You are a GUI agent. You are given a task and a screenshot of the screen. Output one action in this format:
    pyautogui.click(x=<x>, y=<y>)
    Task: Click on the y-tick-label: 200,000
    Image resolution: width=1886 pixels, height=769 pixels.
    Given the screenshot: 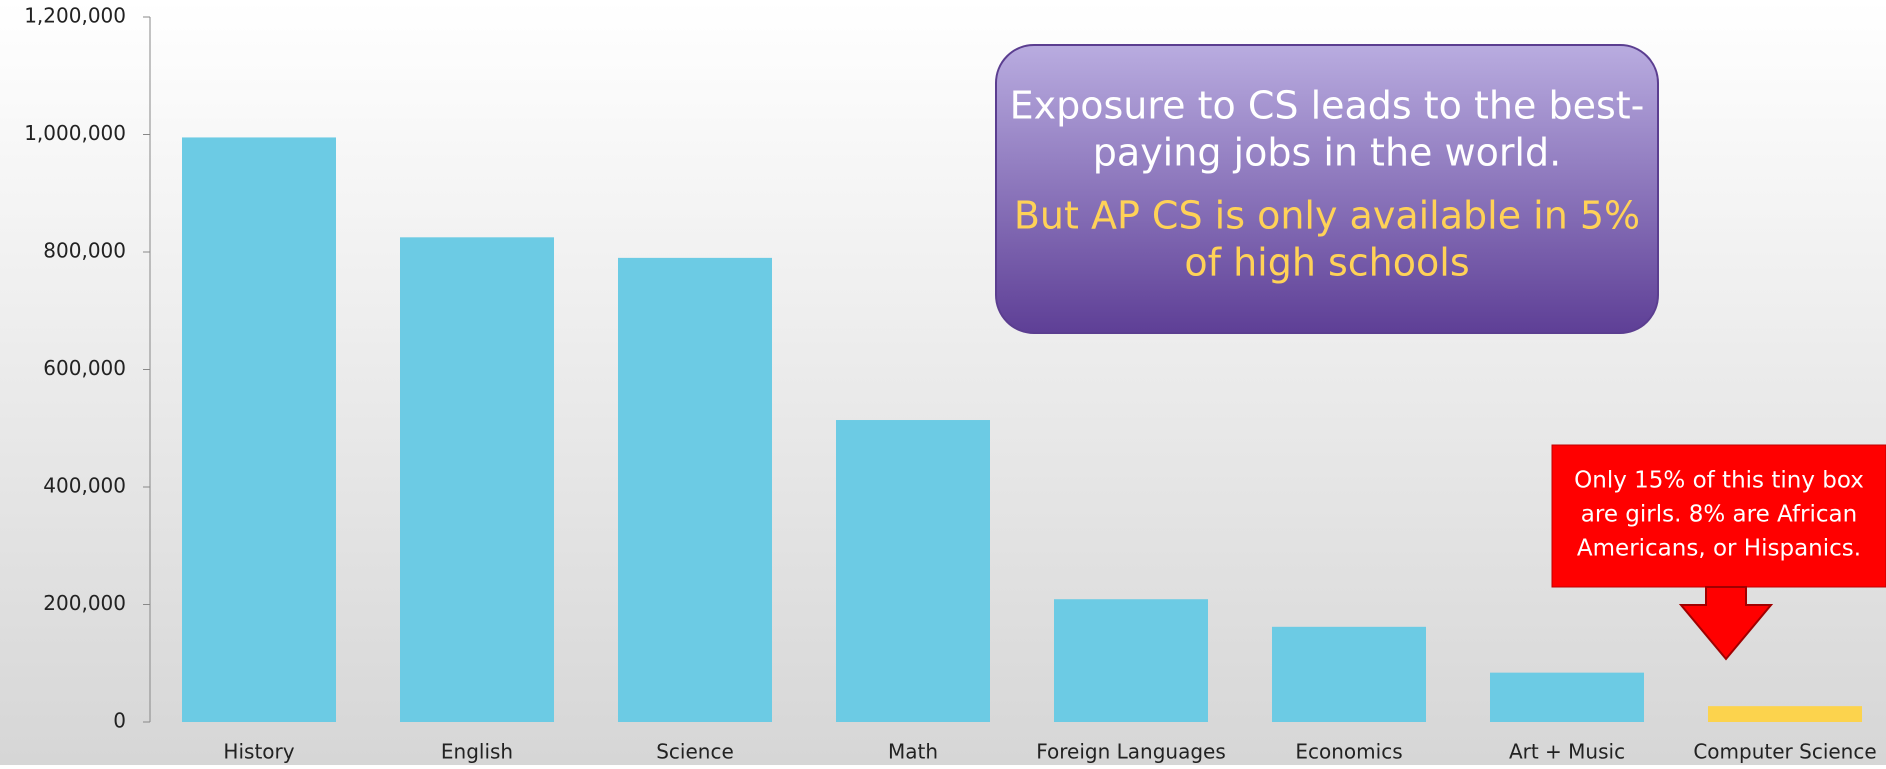 What is the action you would take?
    pyautogui.click(x=84, y=603)
    